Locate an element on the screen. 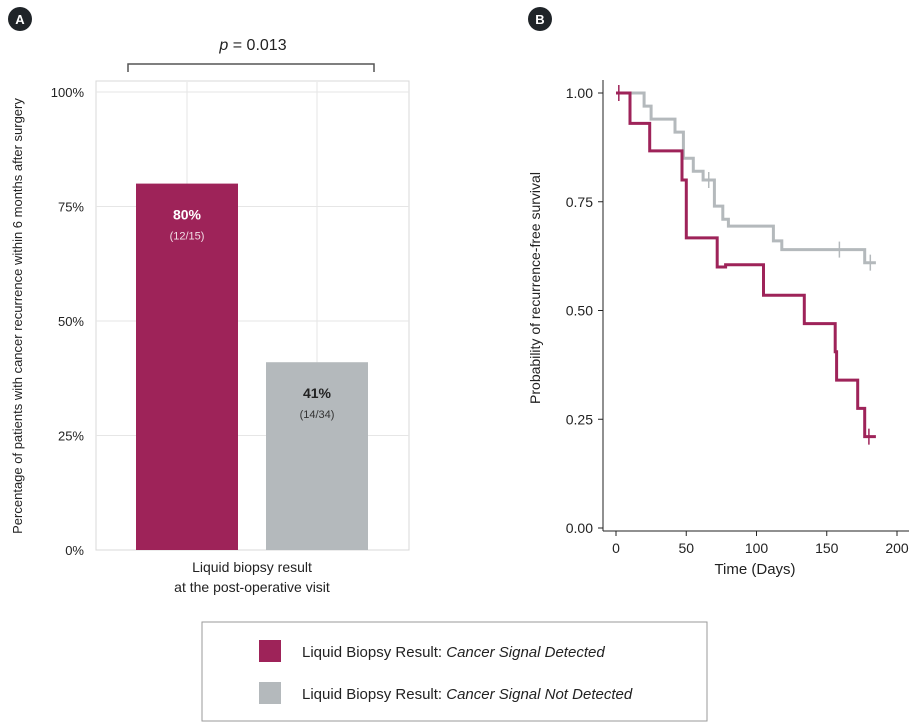 This screenshot has height=723, width=913. bar-value-label: 80% is located at coordinates (187, 215).